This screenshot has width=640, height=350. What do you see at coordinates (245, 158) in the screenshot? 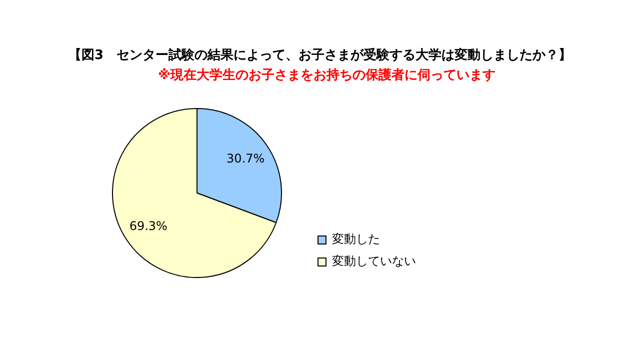
I see `data-label: 30.7%` at bounding box center [245, 158].